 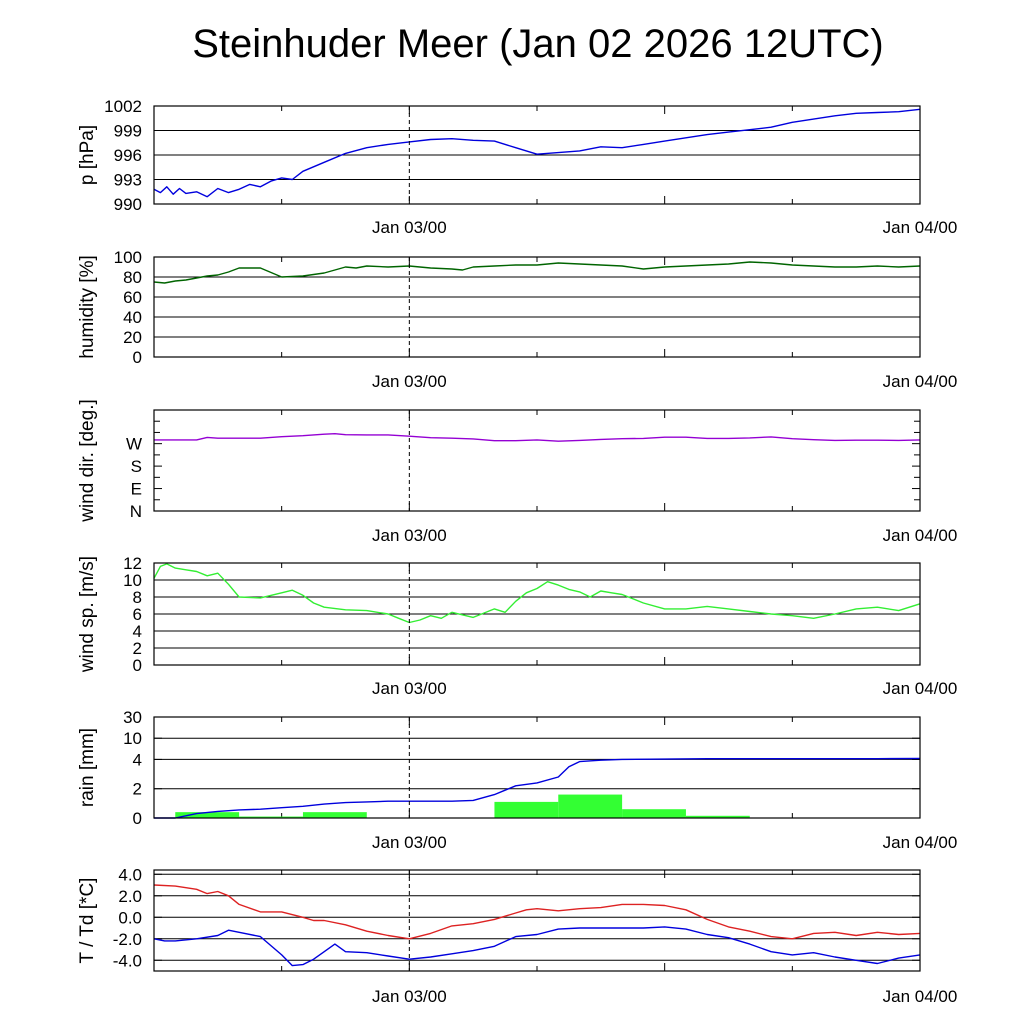 What do you see at coordinates (132, 563) in the screenshot?
I see `y-tick-label: 12` at bounding box center [132, 563].